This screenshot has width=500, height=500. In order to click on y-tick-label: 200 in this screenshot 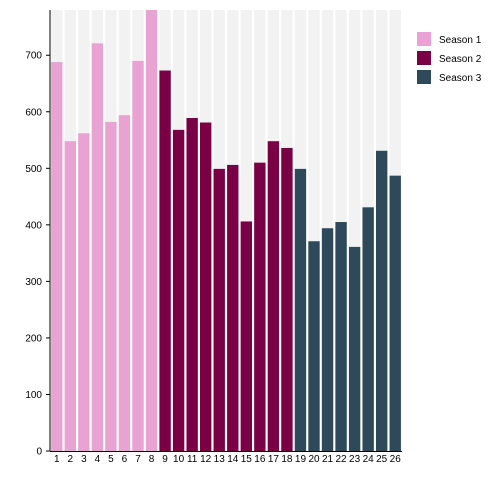, I will do `click(33, 338)`.